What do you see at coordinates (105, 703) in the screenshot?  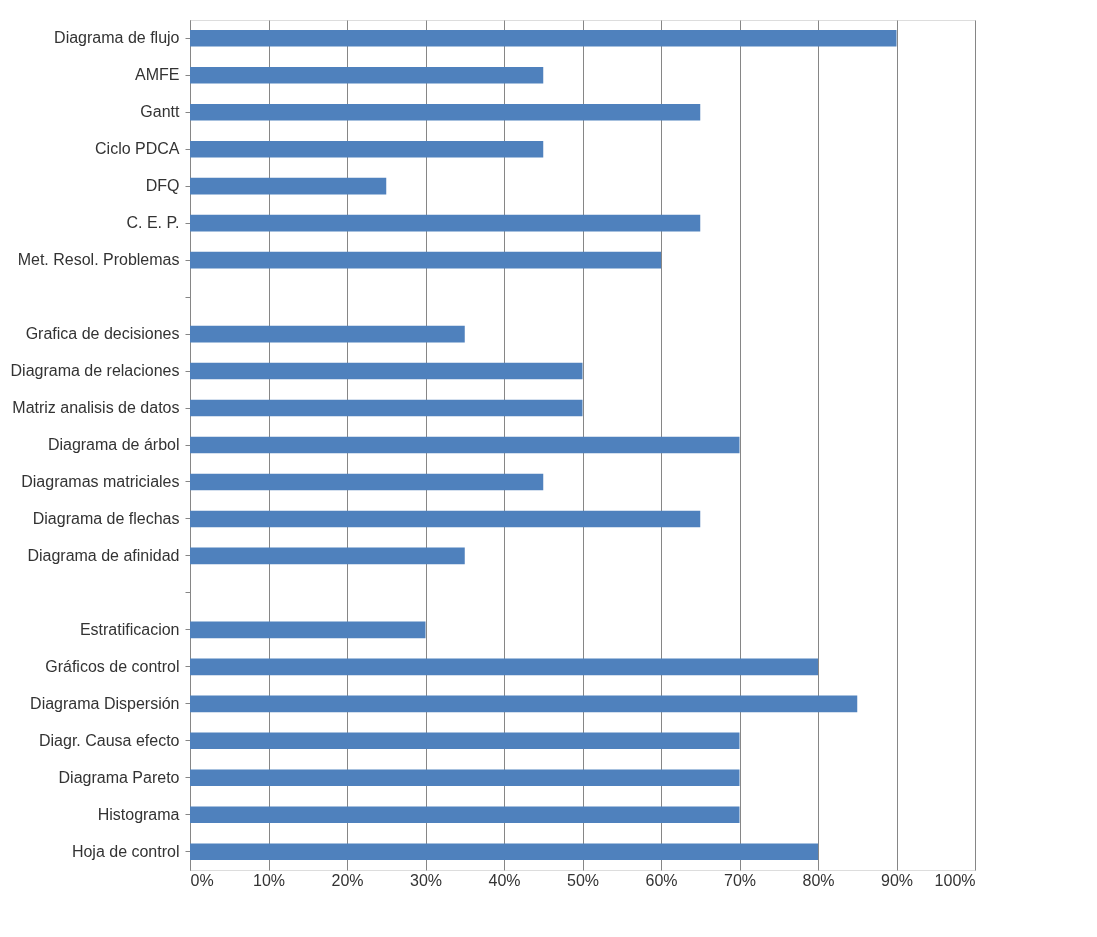 I see `y-tick-label: Diagrama Dispersión` at bounding box center [105, 703].